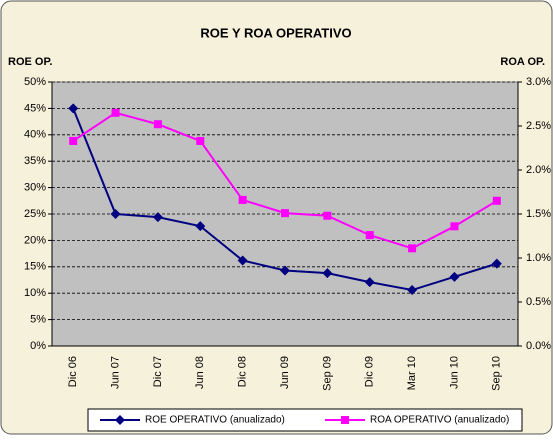  Describe the element at coordinates (200, 372) in the screenshot. I see `x-tick-label: Jun 08` at that location.